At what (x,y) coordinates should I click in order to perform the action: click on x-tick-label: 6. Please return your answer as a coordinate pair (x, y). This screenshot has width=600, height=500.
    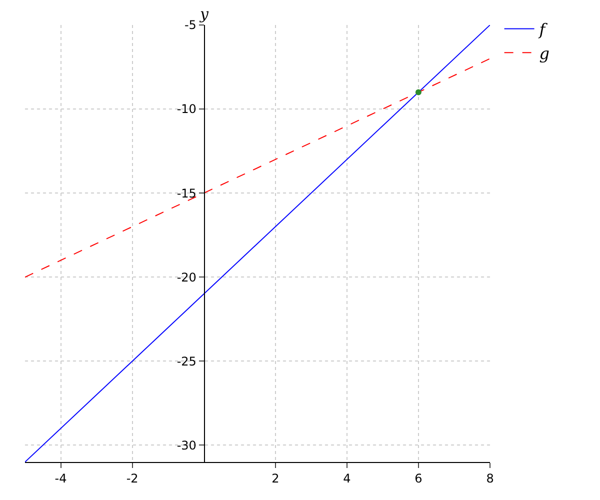
    Looking at the image, I should click on (418, 478).